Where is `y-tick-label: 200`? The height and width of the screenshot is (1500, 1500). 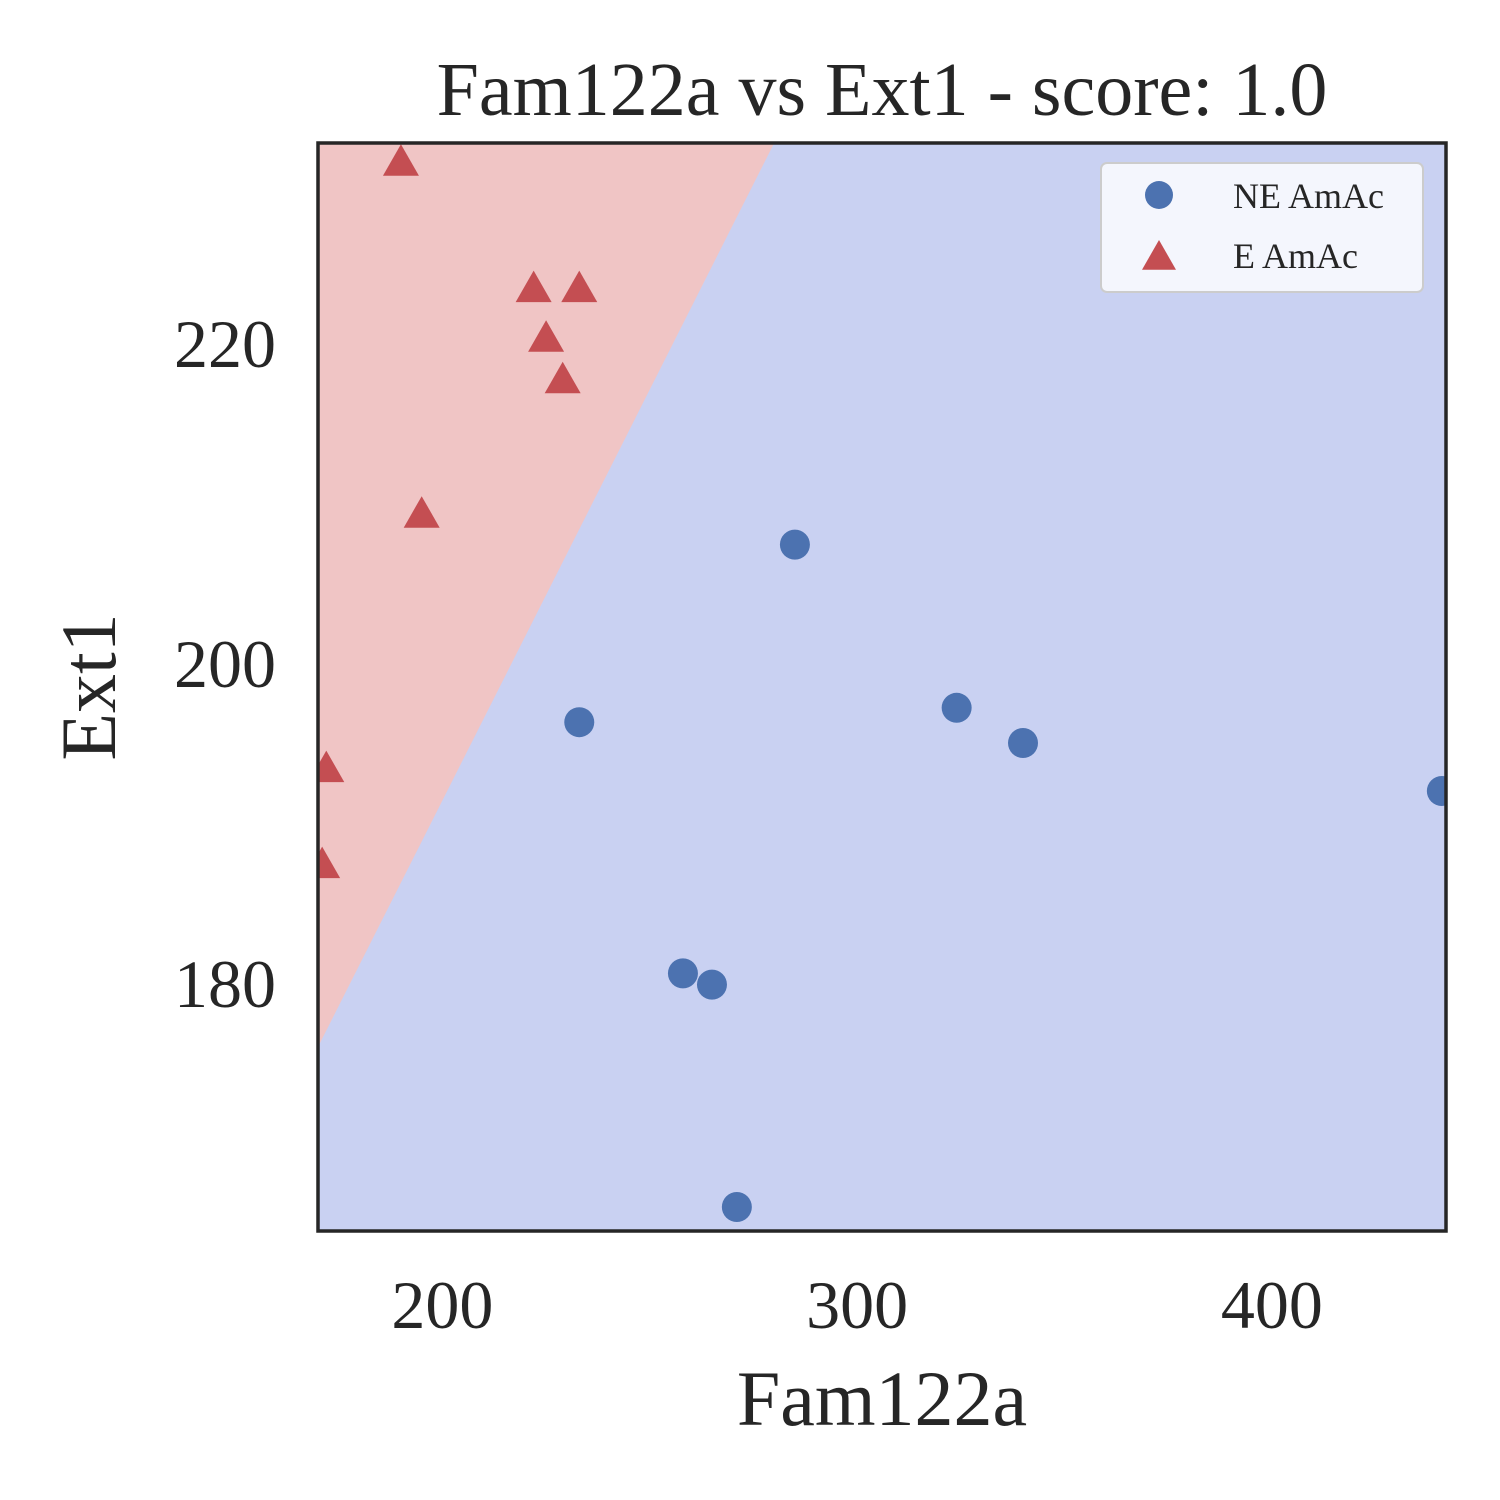 y-tick-label: 200 is located at coordinates (225, 664).